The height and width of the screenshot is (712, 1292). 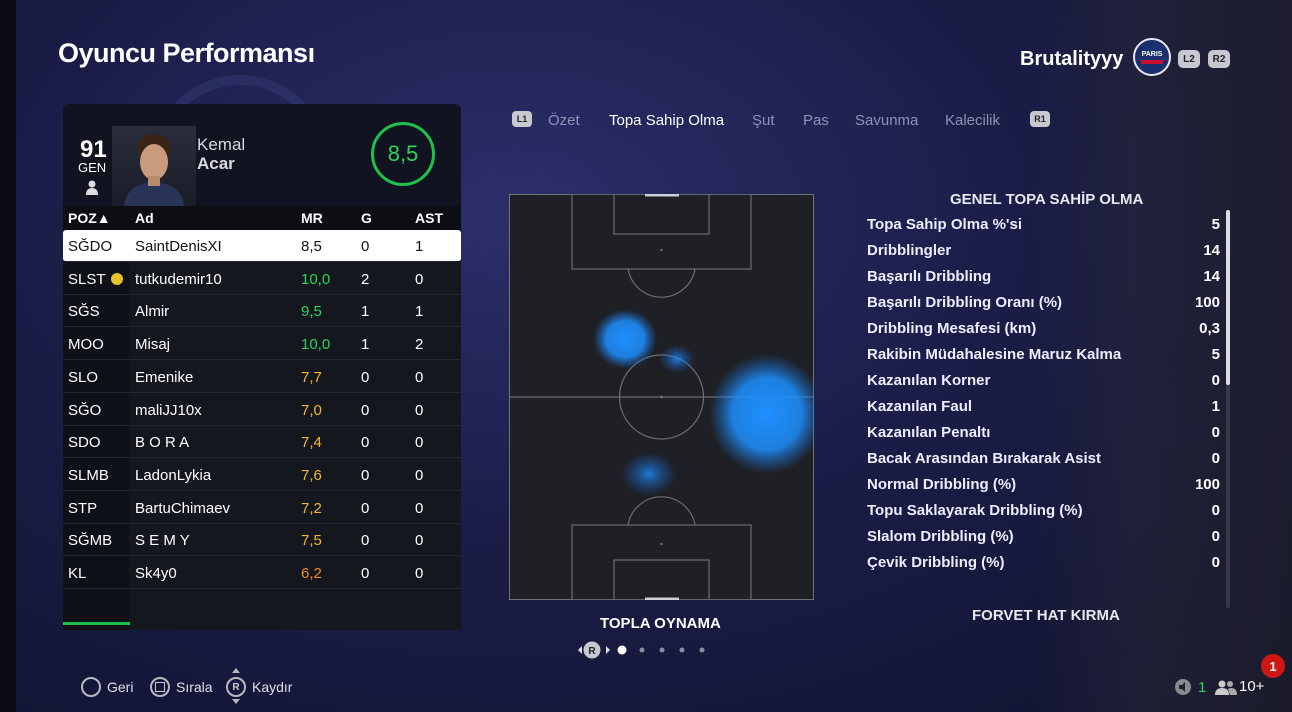 What do you see at coordinates (366, 218) in the screenshot?
I see `header-goals: G` at bounding box center [366, 218].